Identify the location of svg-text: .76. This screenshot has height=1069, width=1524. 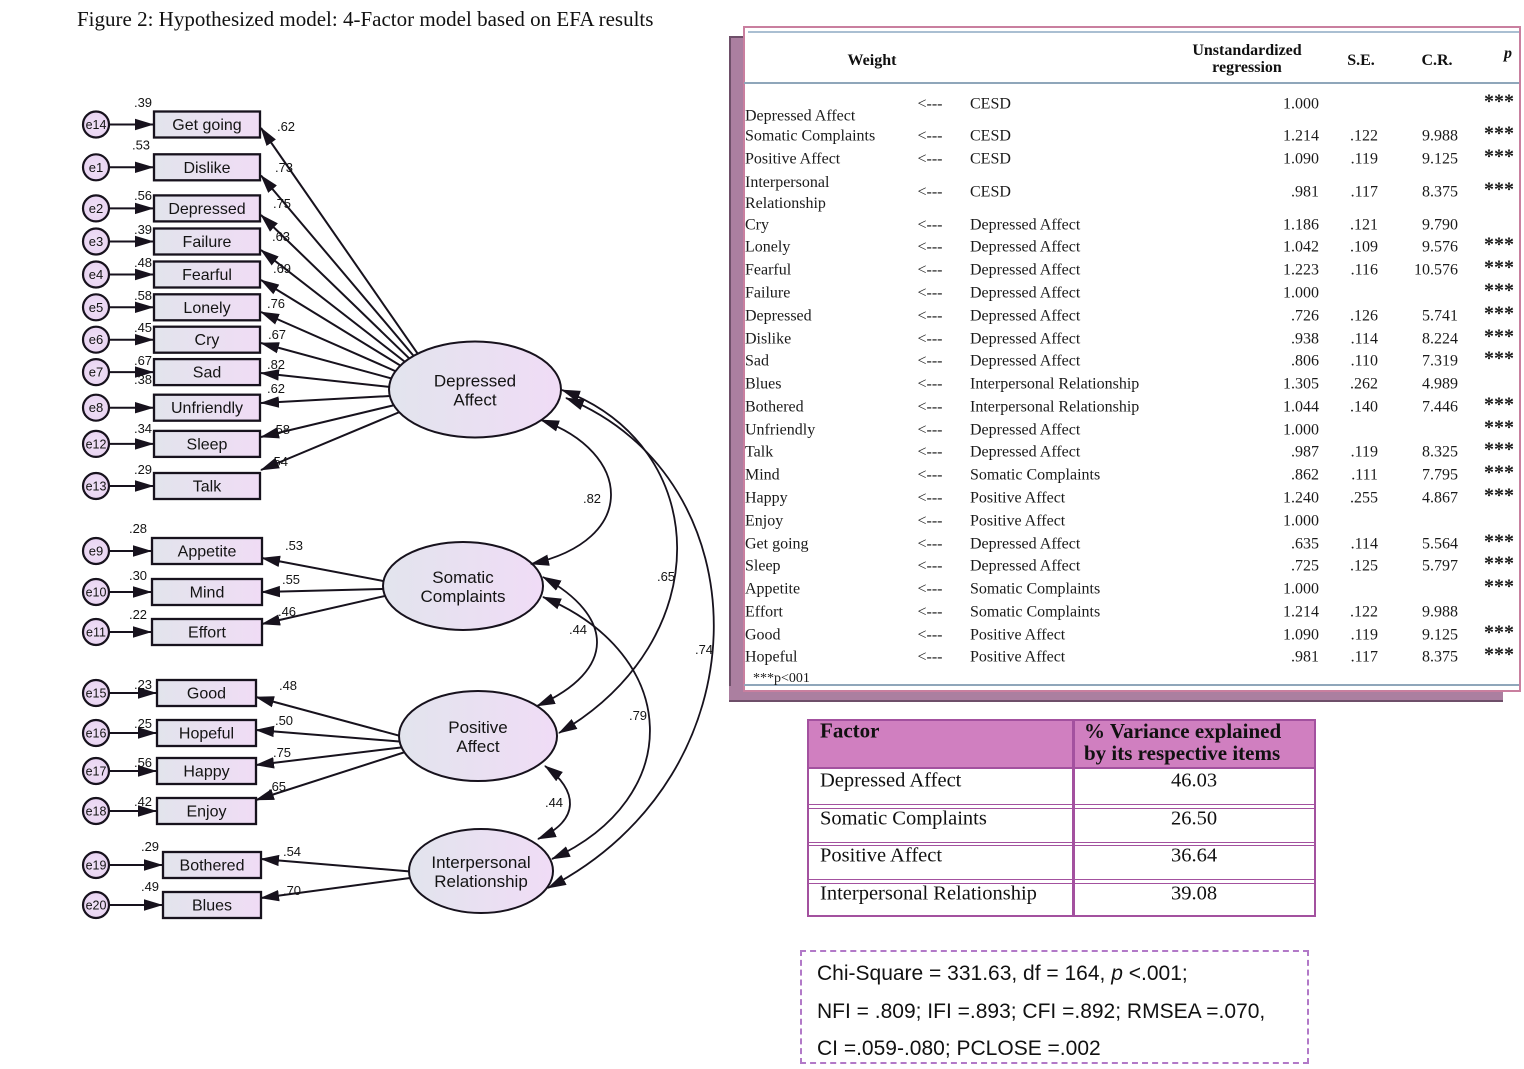
(276, 303).